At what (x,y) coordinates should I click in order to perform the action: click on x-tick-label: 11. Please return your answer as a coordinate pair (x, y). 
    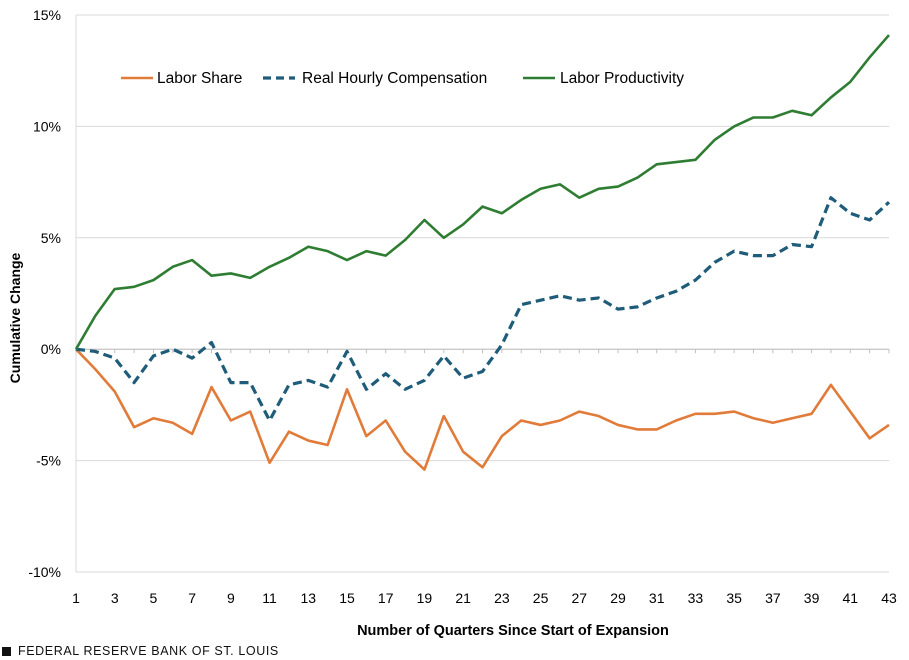
    Looking at the image, I should click on (269, 598).